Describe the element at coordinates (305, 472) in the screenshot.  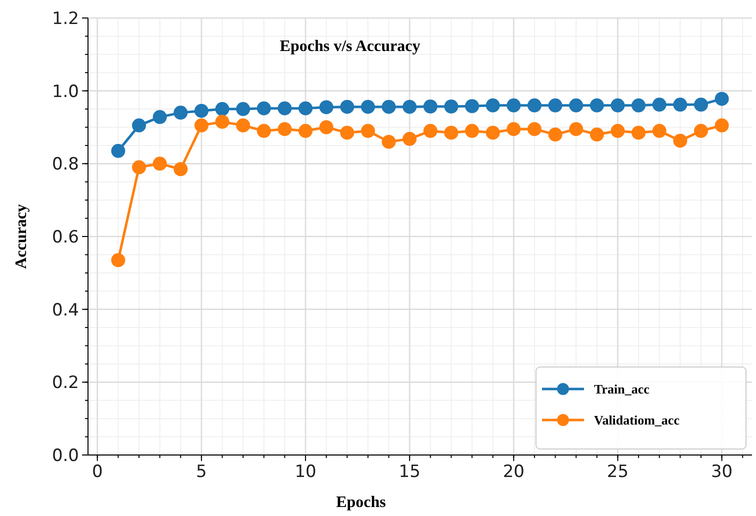
I see `x-tick-label: 10` at that location.